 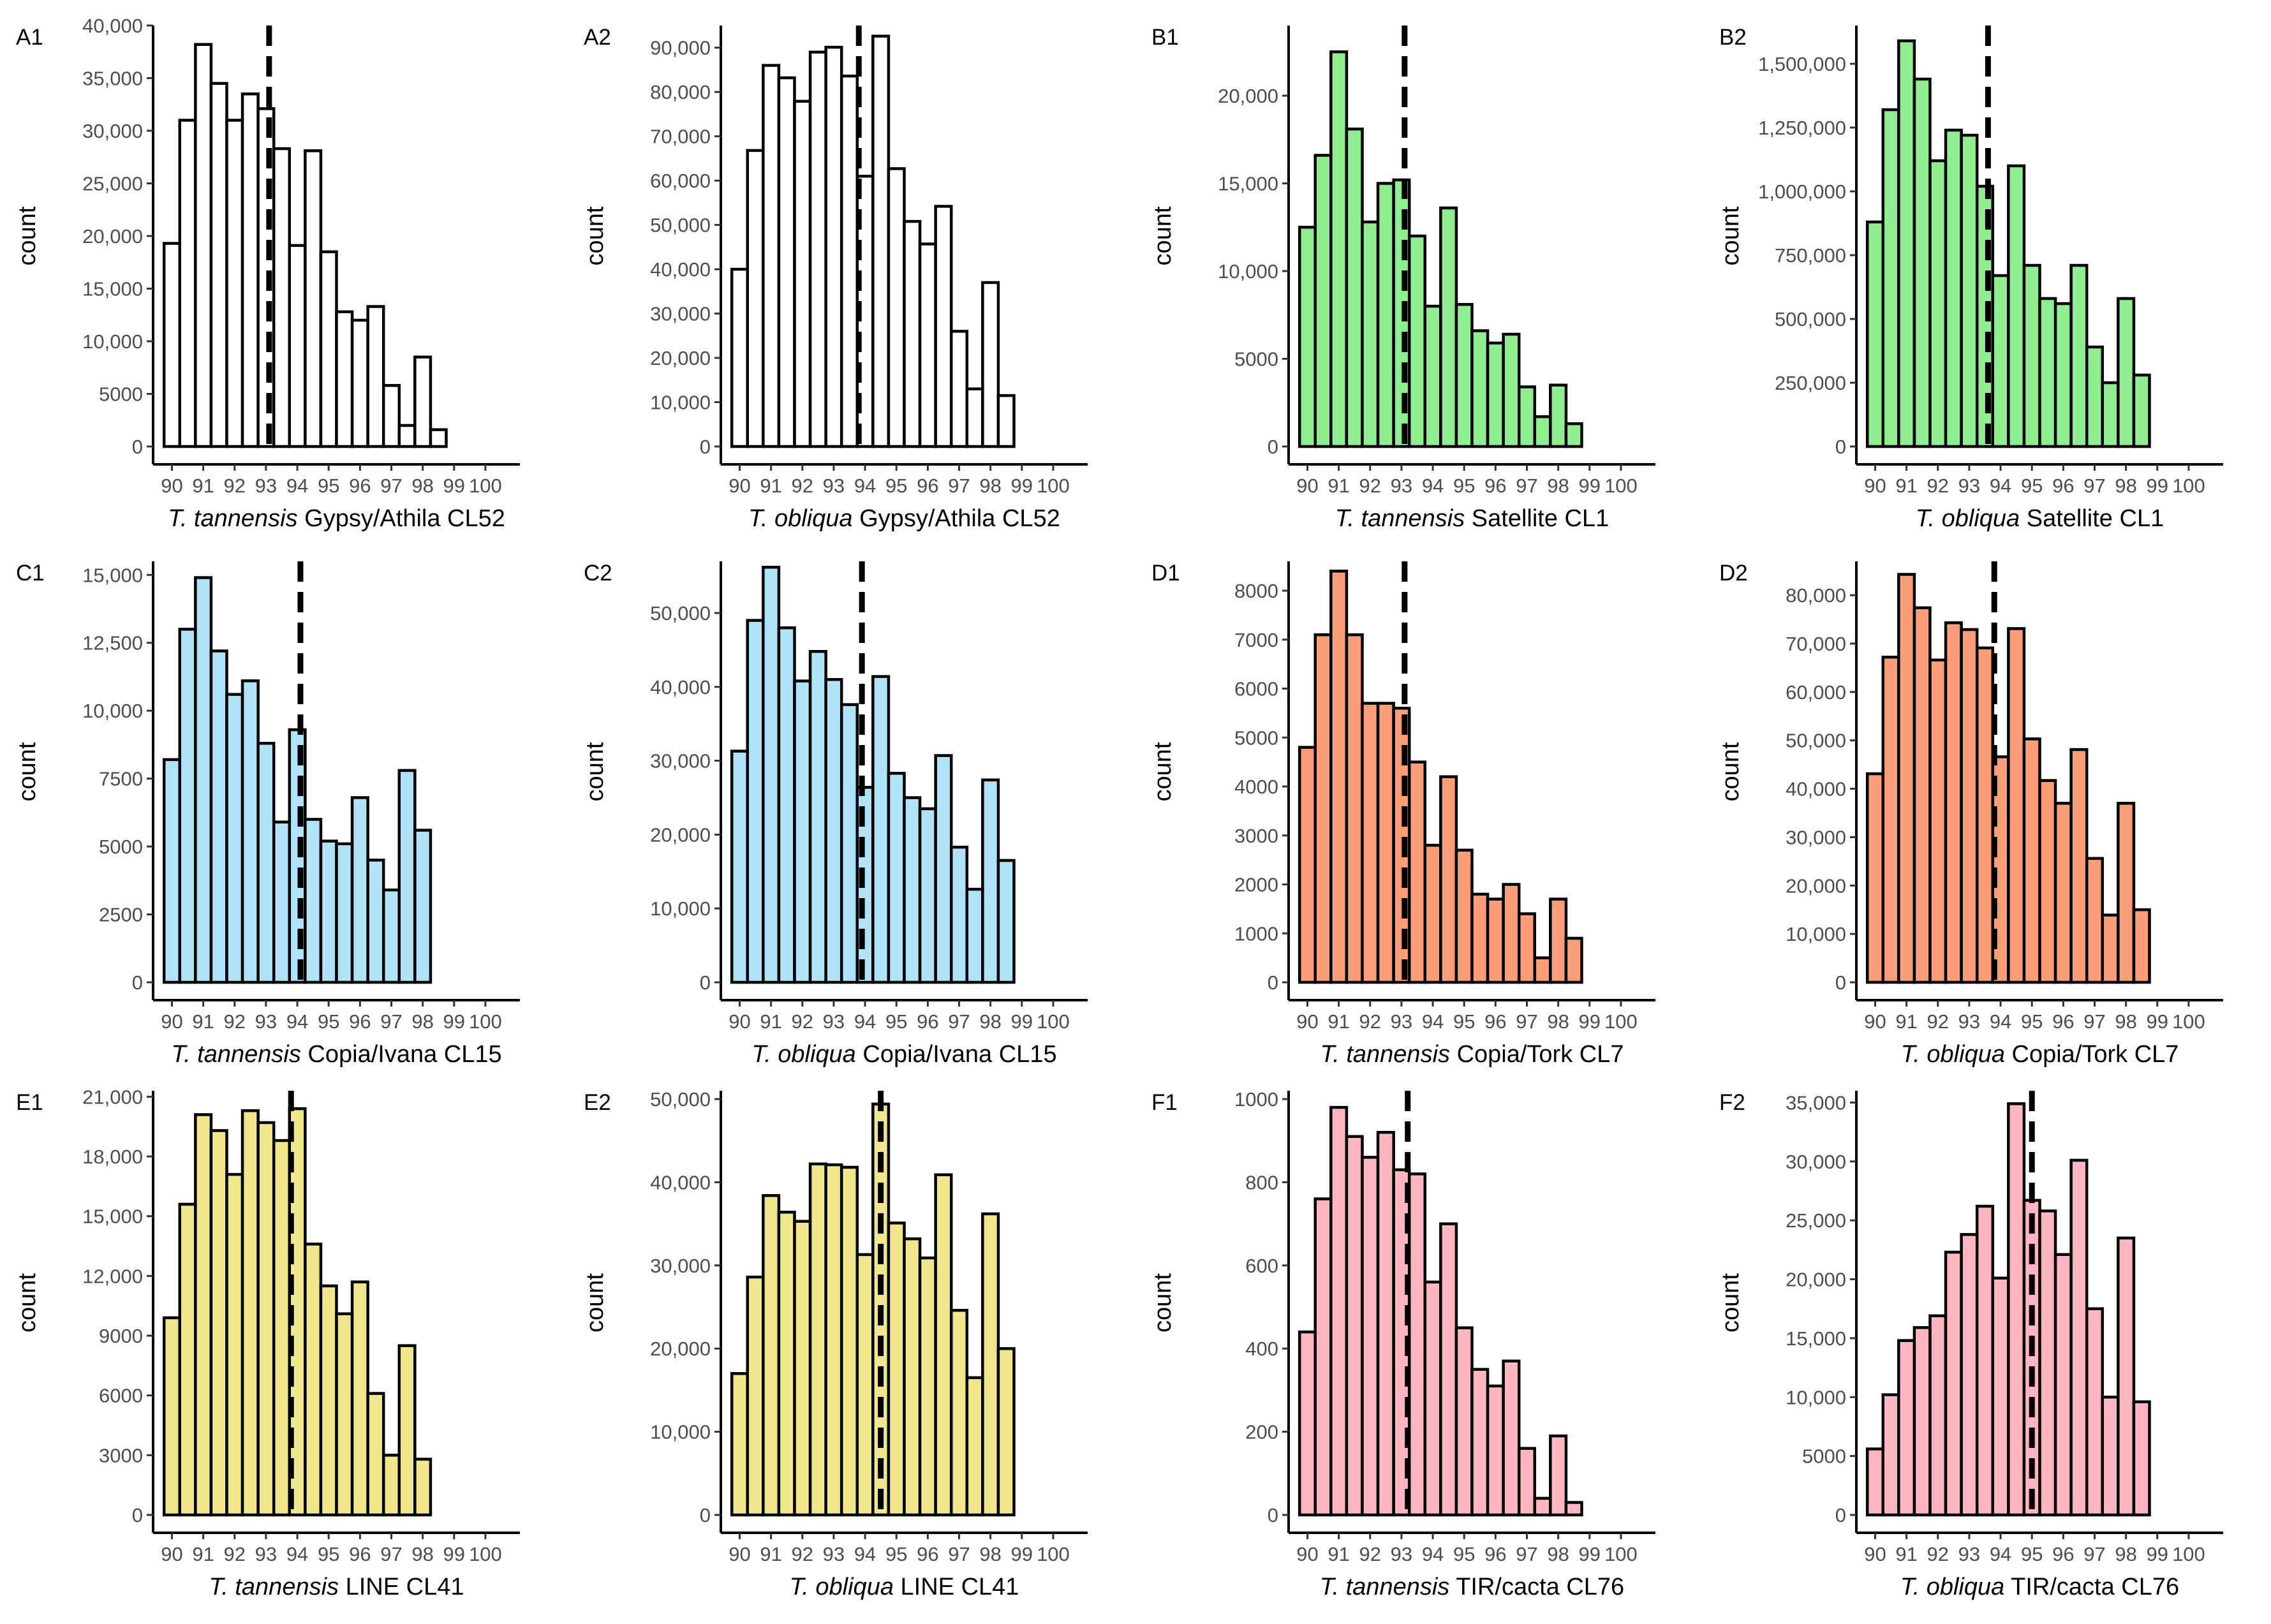 I want to click on x-tick-label: 93, so click(x=834, y=486).